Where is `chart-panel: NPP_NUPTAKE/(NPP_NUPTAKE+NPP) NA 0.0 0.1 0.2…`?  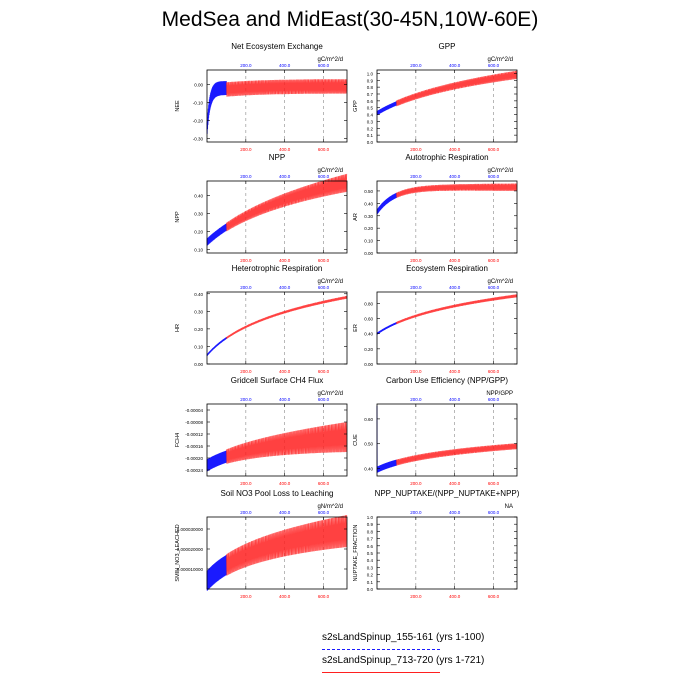
chart-panel: NPP_NUPTAKE/(NPP_NUPTAKE+NPP) NA 0.0 0.1 0.2… is located at coordinates (436, 544).